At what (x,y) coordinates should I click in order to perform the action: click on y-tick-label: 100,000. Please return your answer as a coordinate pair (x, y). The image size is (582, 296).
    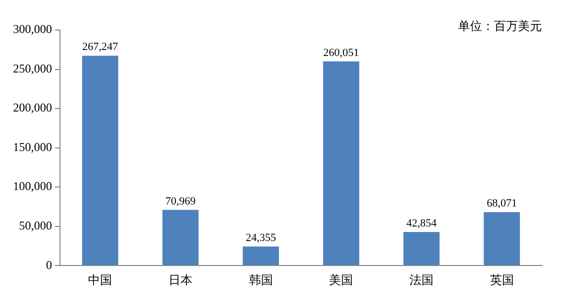
    Looking at the image, I should click on (32, 186).